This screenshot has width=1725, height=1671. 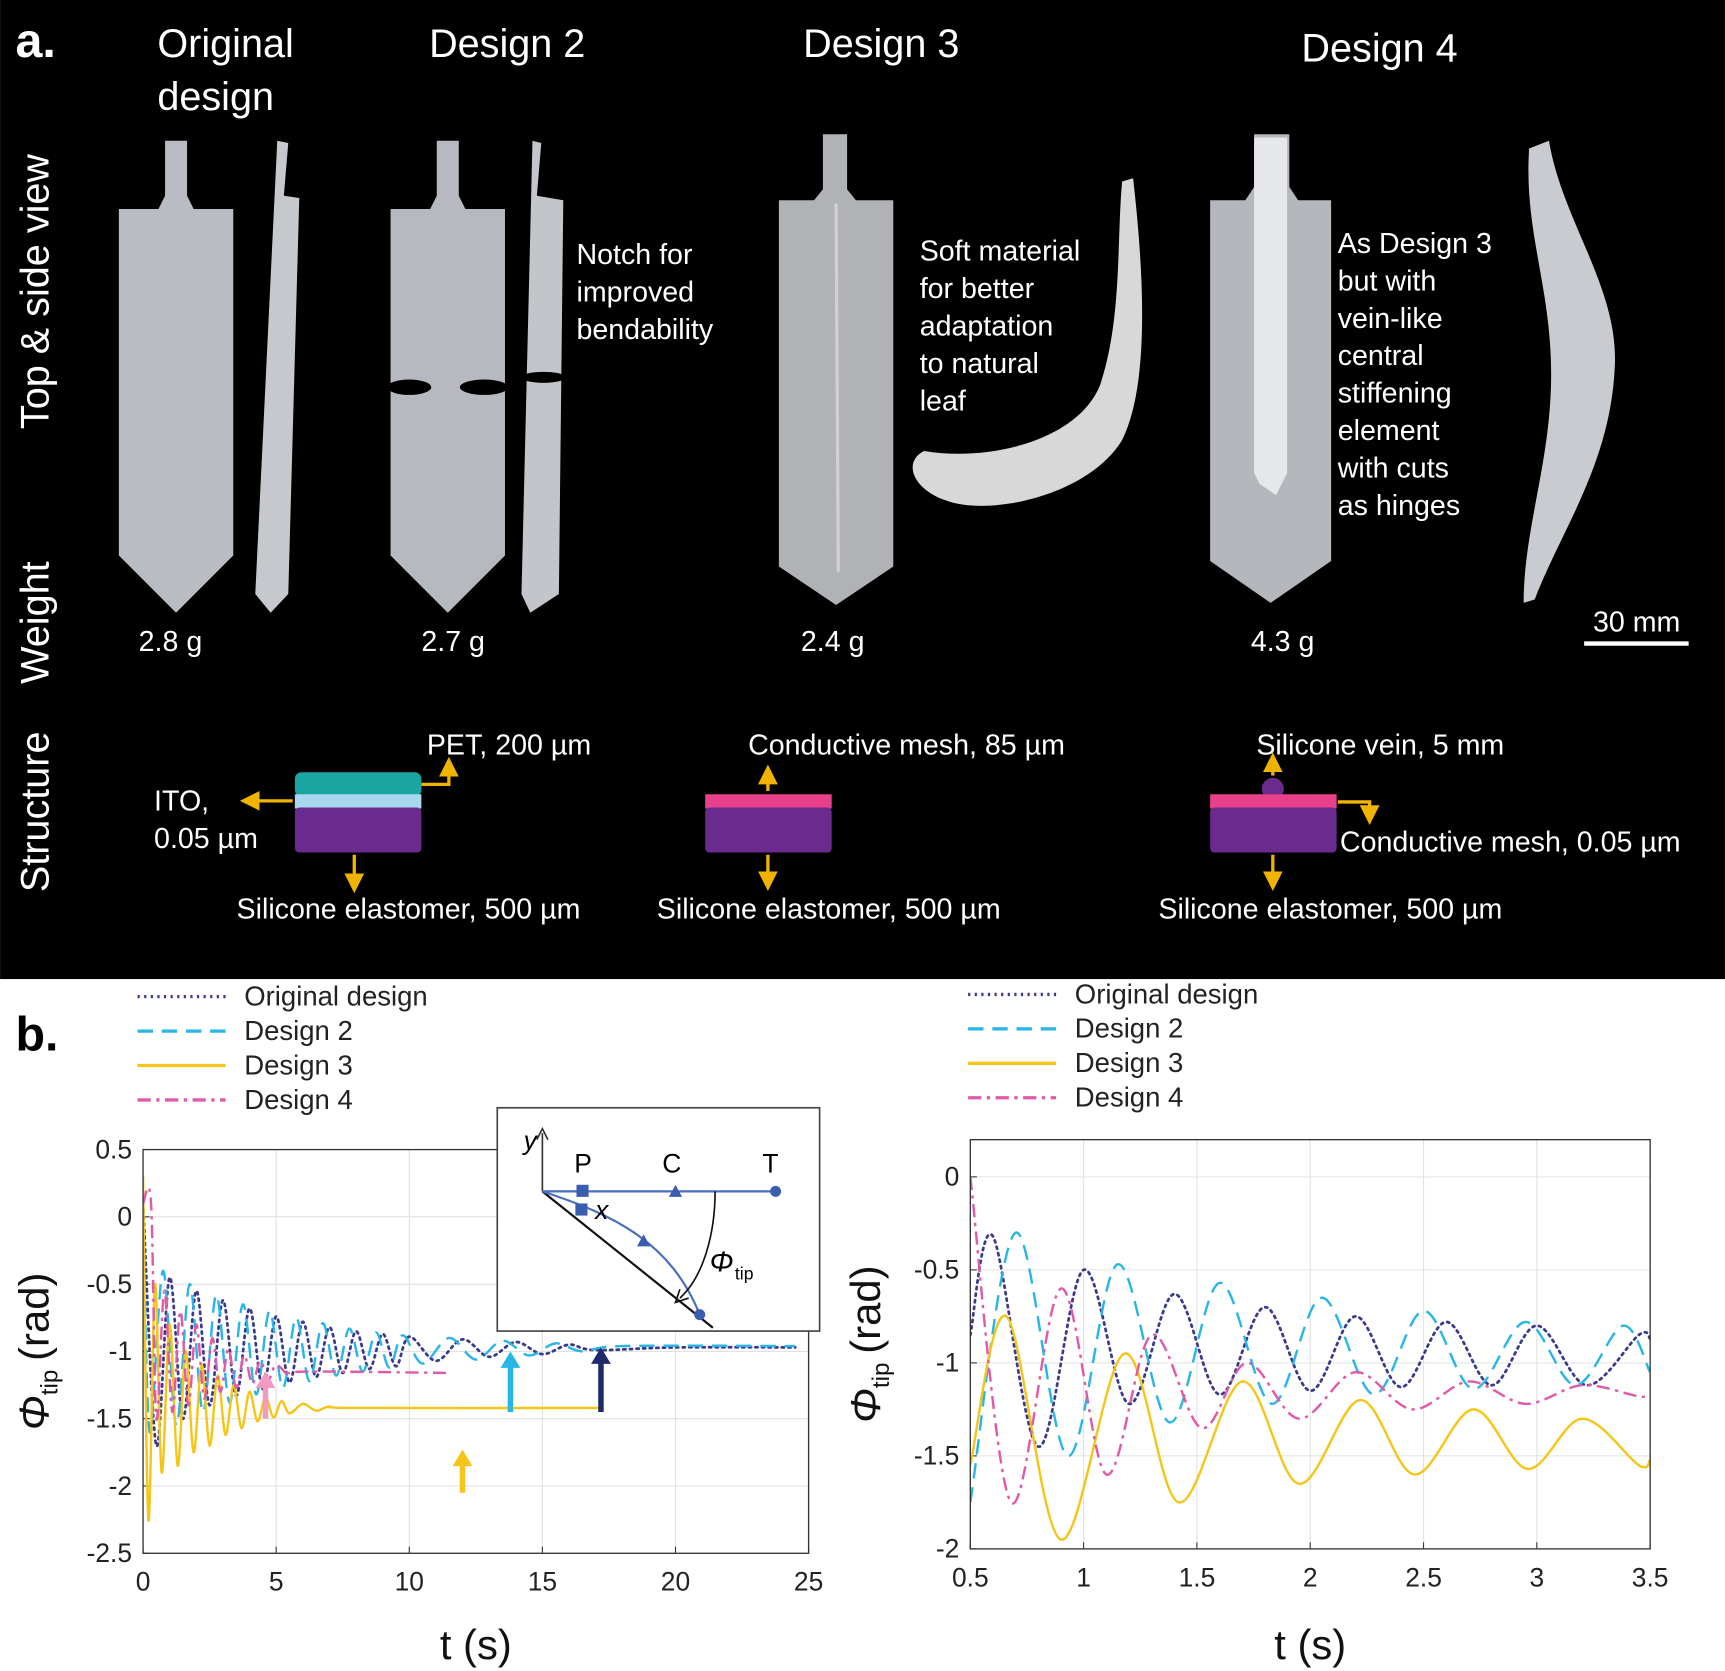 What do you see at coordinates (120, 1351) in the screenshot?
I see `y-tick-label: -1` at bounding box center [120, 1351].